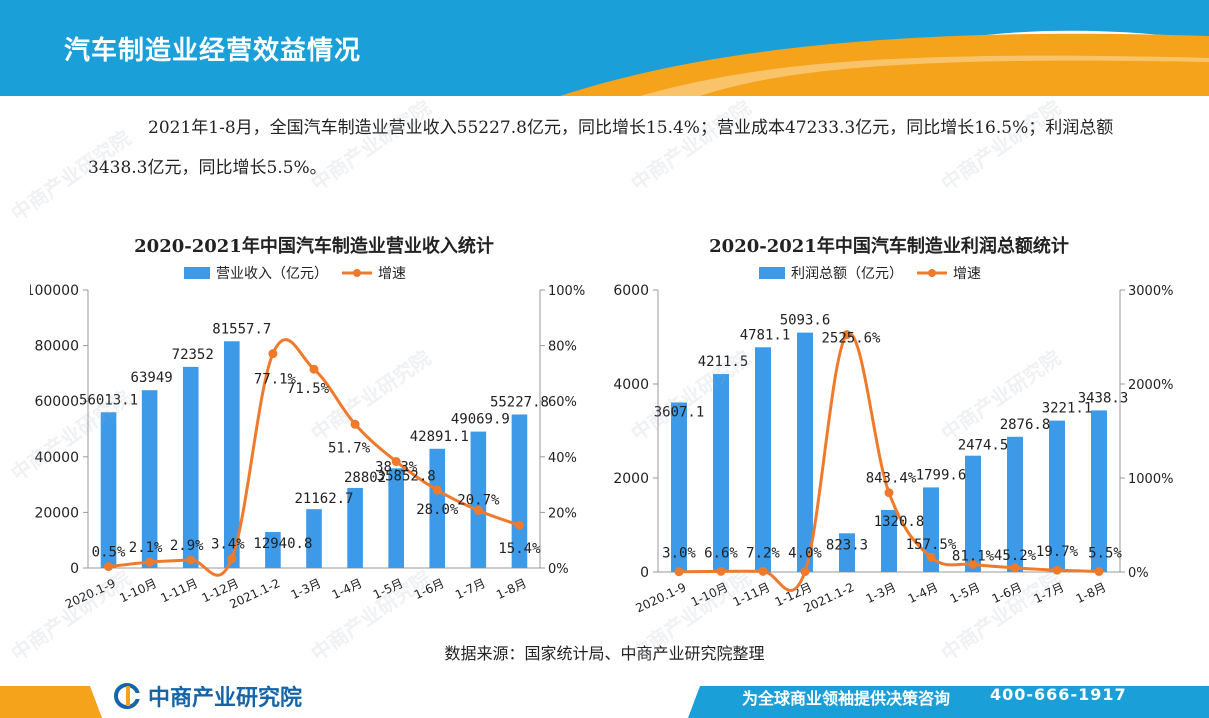 Image resolution: width=1209 pixels, height=718 pixels. Describe the element at coordinates (109, 553) in the screenshot. I see `growth-value-label: 0.5%` at that location.